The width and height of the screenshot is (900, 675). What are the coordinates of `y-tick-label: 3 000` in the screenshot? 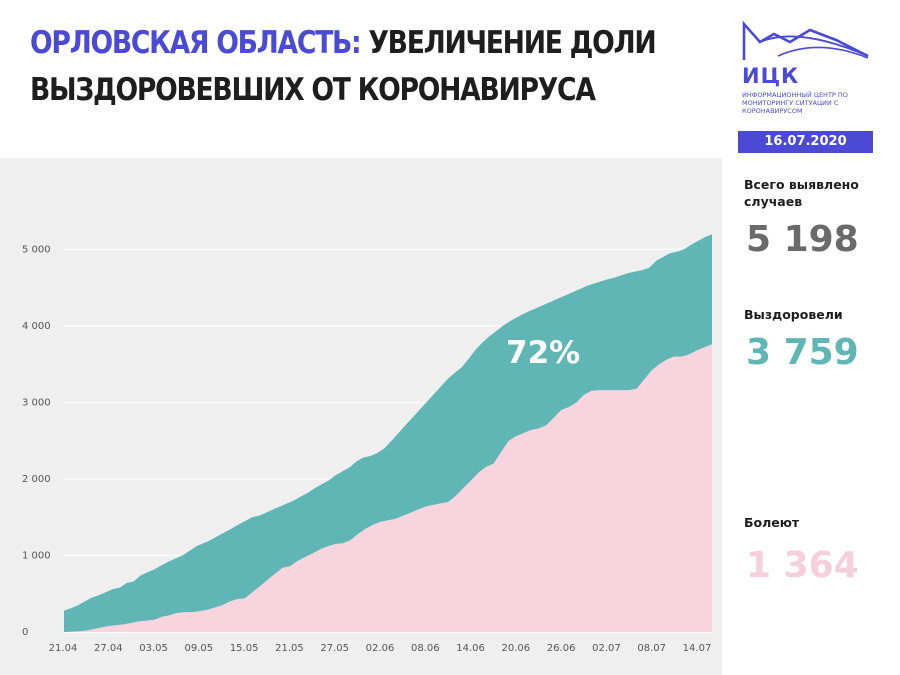 It's located at (36, 402).